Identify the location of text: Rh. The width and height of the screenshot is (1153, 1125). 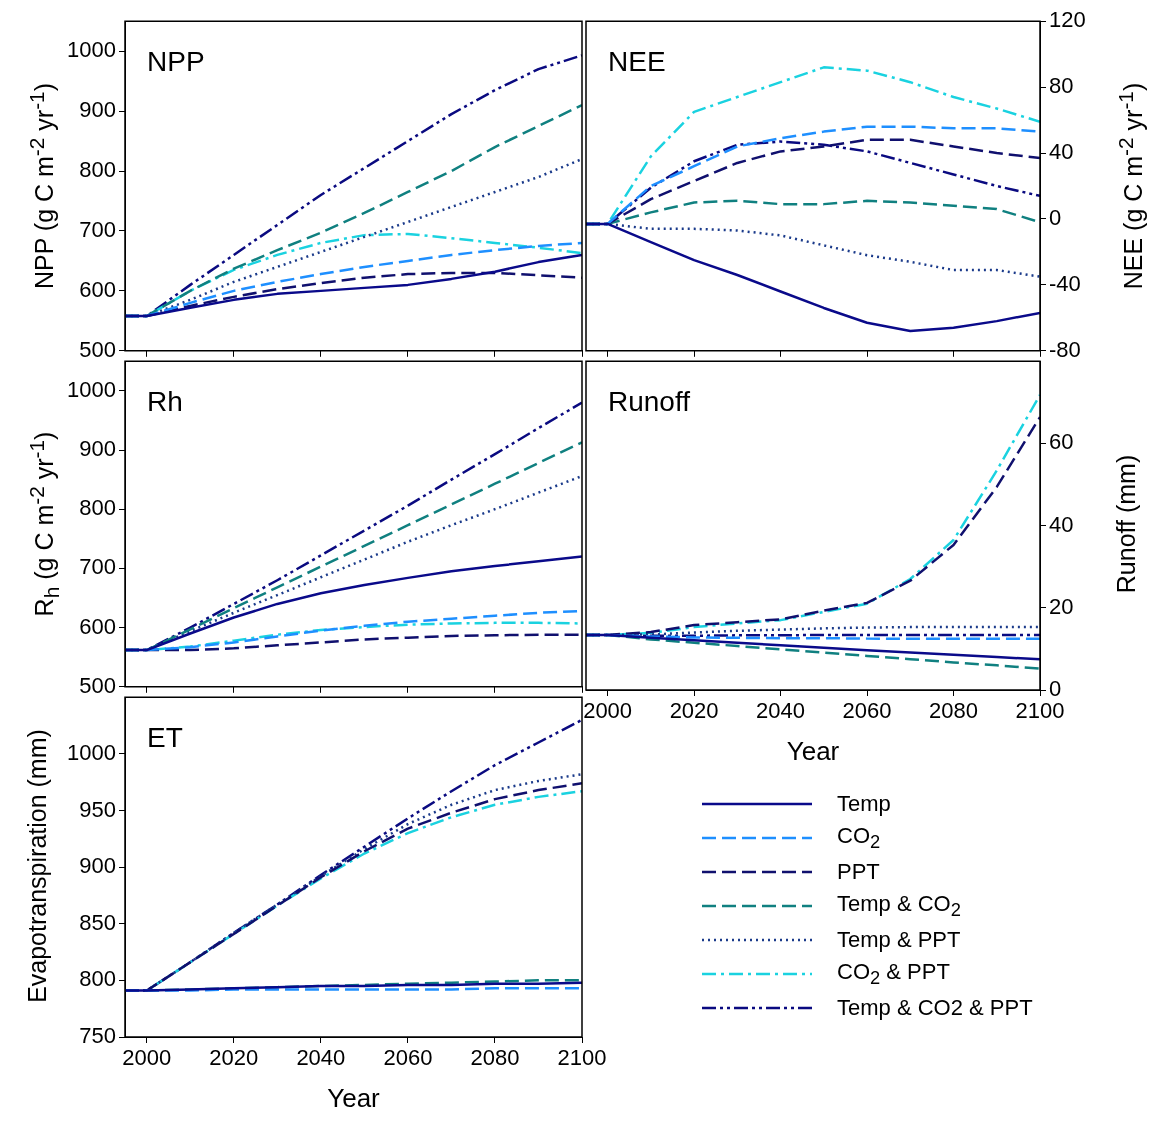
(165, 402).